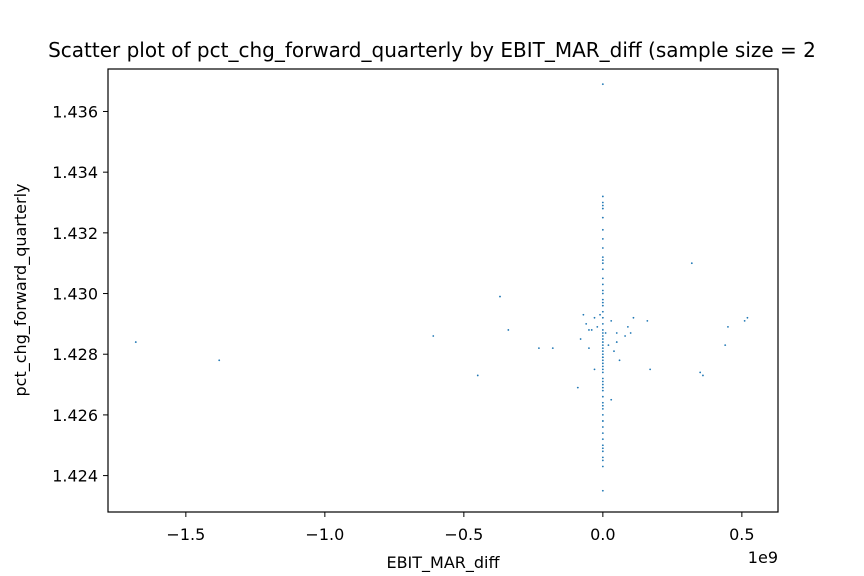  What do you see at coordinates (324, 534) in the screenshot?
I see `x-tick-label: −1.0` at bounding box center [324, 534].